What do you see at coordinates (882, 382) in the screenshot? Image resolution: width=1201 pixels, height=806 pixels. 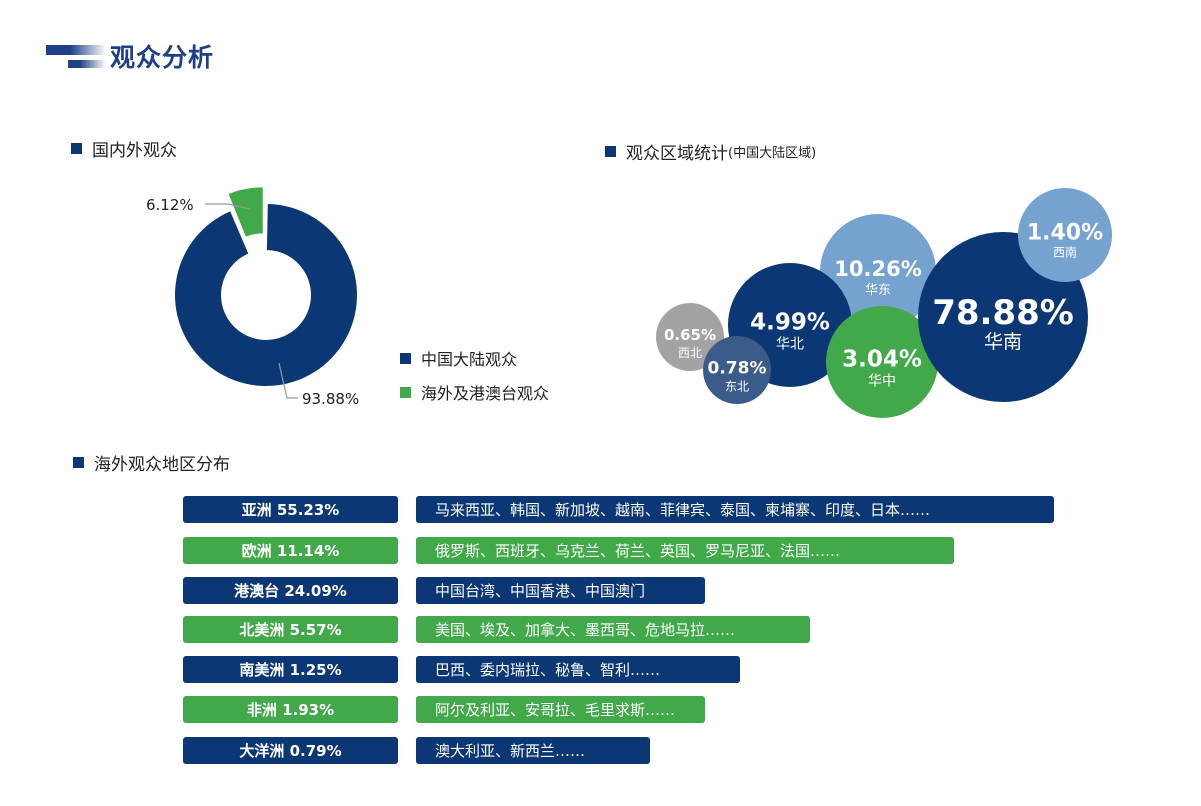 I see `bubble-region: 华中` at bounding box center [882, 382].